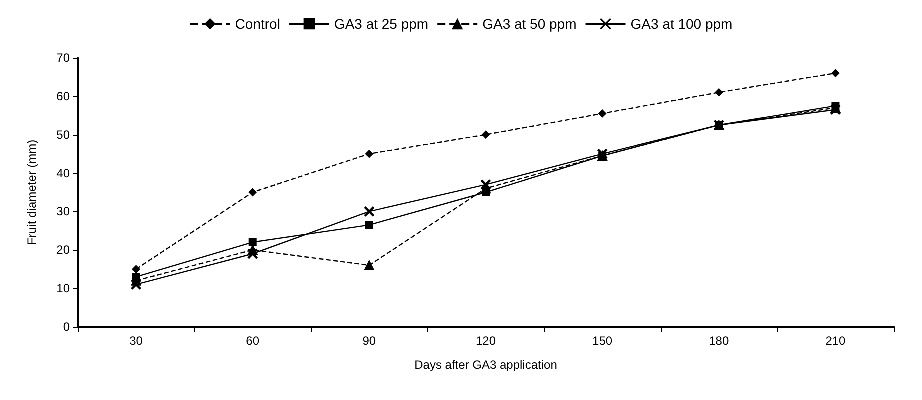 This screenshot has height=400, width=922. I want to click on y-tick-label: 20, so click(63, 250).